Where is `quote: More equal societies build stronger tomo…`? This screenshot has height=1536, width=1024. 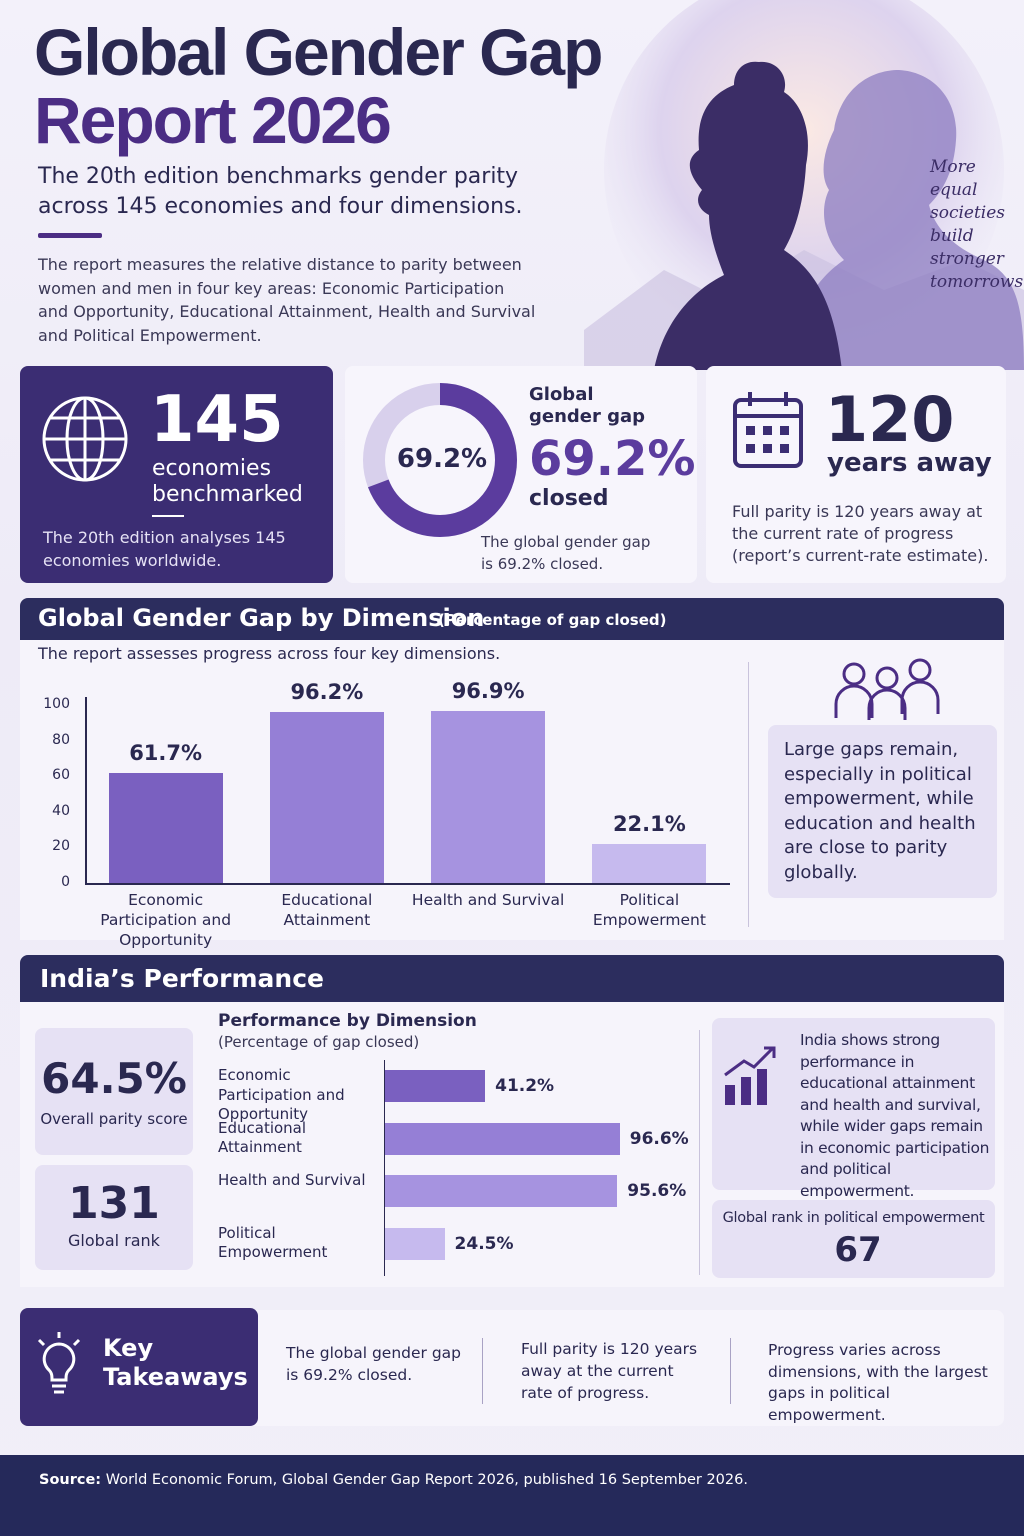
quote: More equal societies build stronger tomo… is located at coordinates (977, 224).